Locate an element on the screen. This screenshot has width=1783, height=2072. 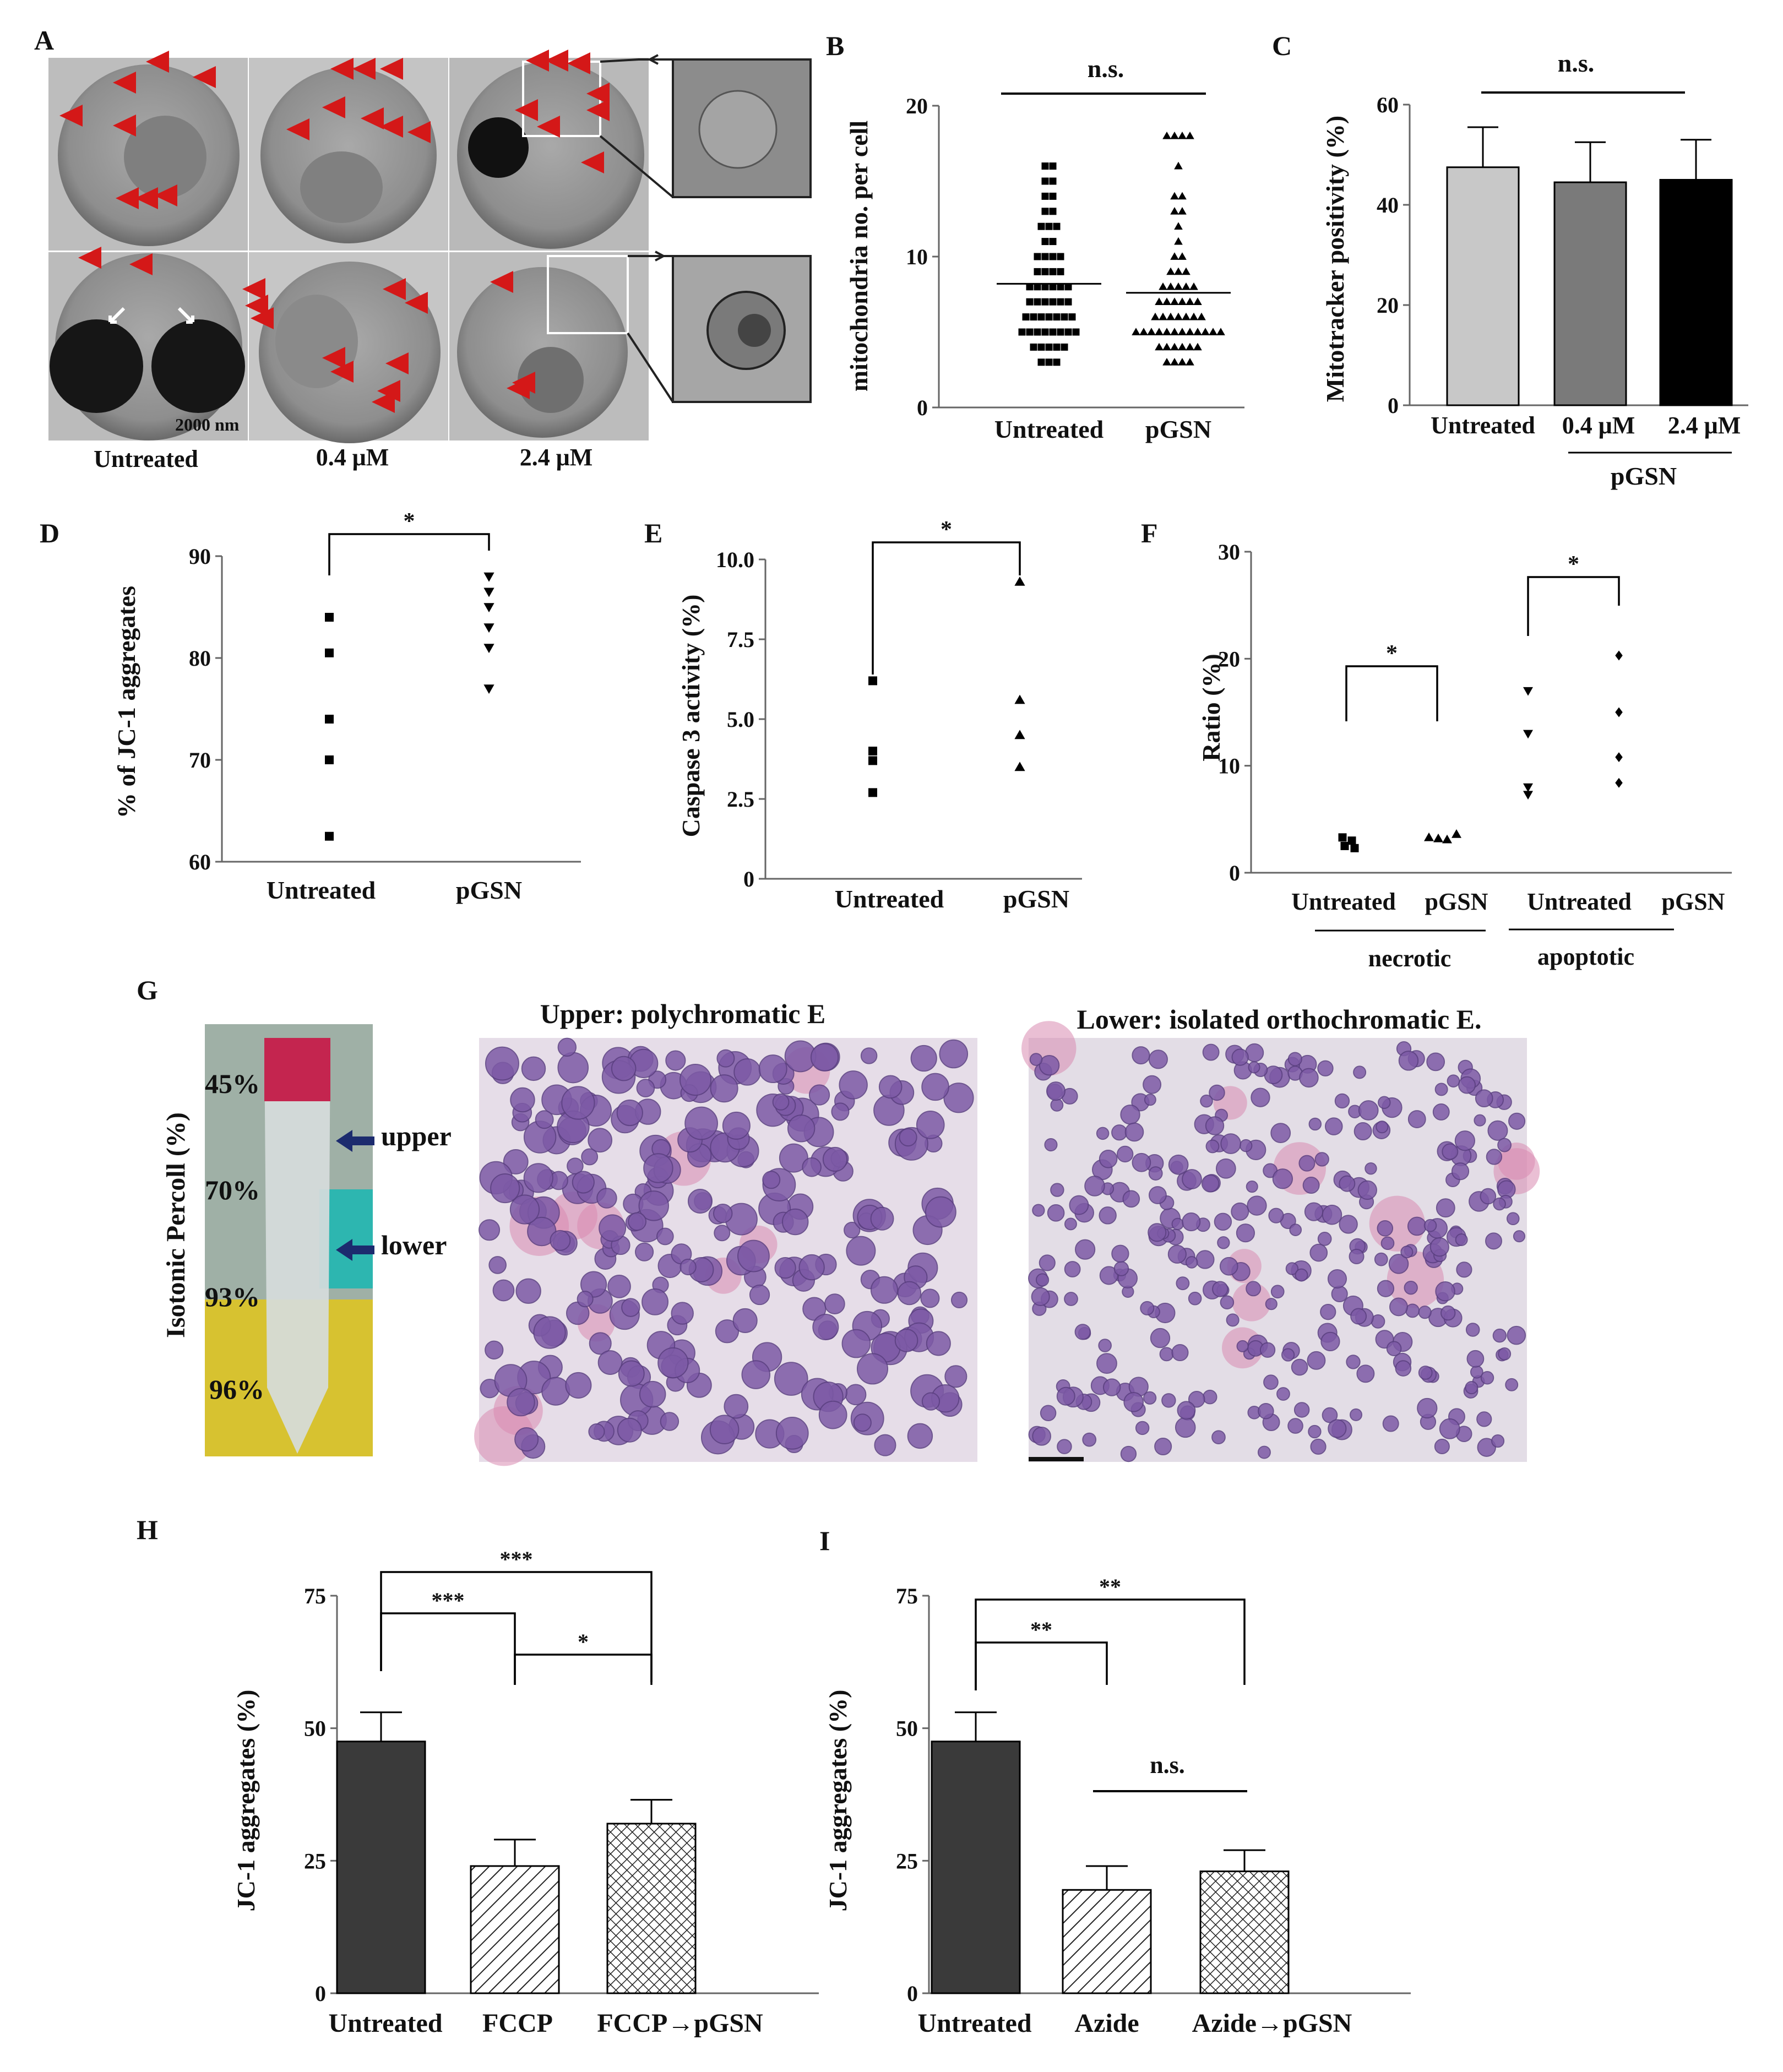
bar is located at coordinates (1483, 286).